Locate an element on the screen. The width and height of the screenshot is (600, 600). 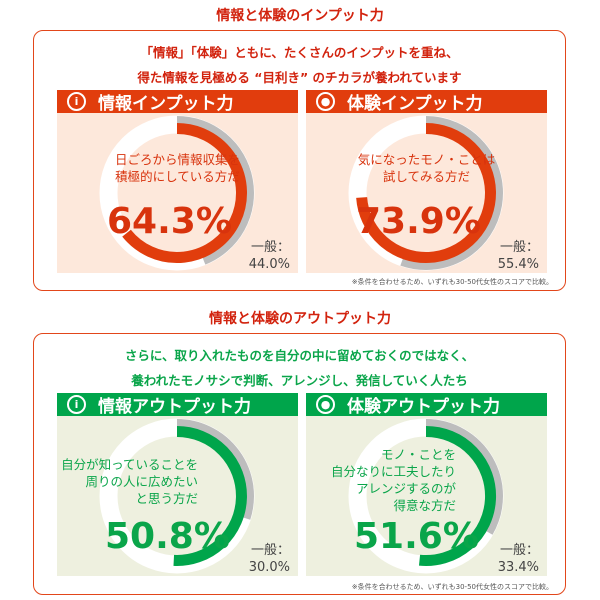
section-title: 情報と体験のアウトプット力 is located at coordinates (300, 319).